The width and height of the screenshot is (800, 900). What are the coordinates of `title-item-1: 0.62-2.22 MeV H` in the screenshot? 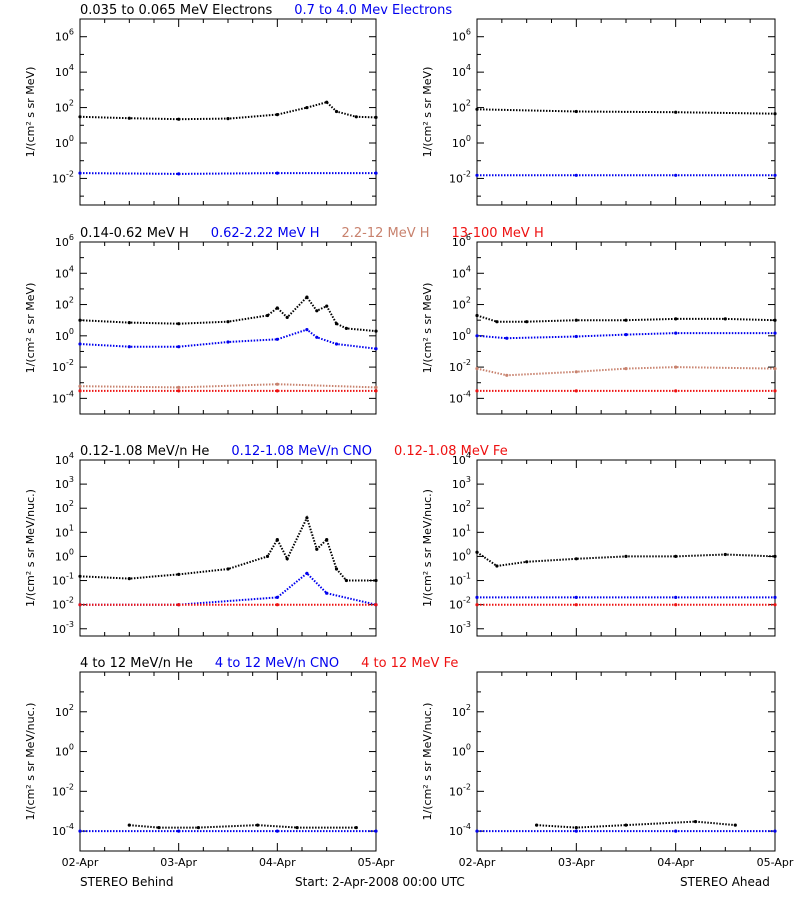 It's located at (265, 233).